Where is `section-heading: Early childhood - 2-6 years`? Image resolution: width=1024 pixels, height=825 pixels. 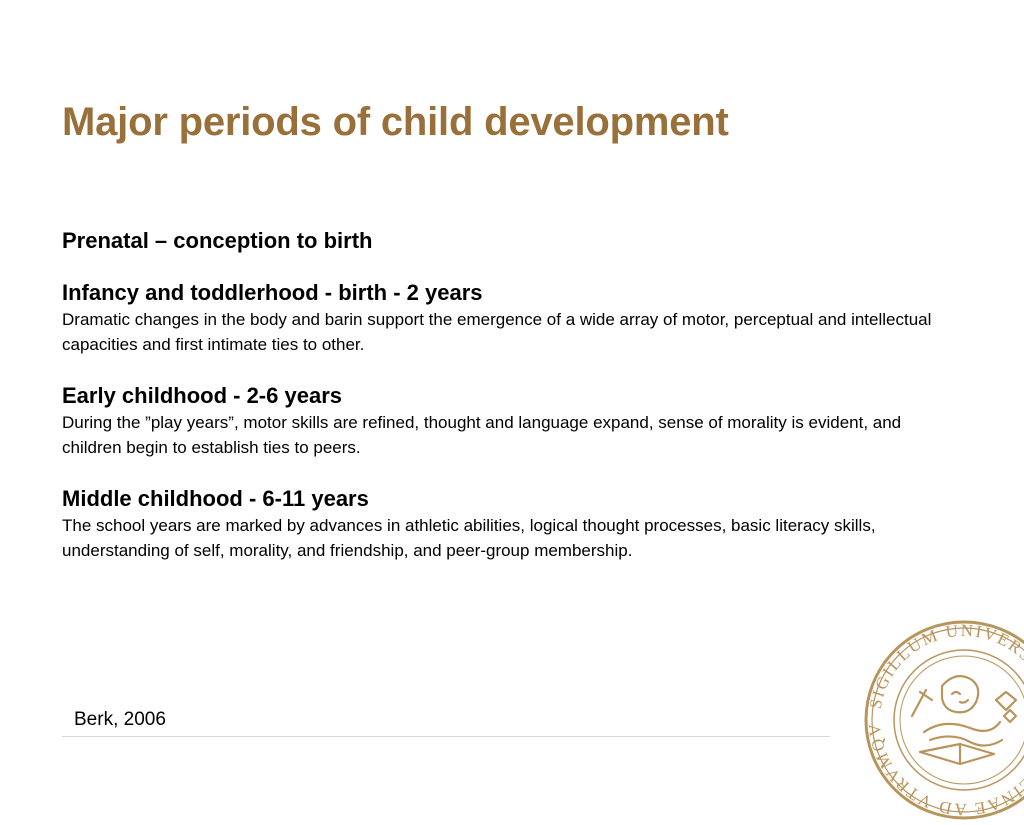
section-heading: Early childhood - 2-6 years is located at coordinates (202, 395).